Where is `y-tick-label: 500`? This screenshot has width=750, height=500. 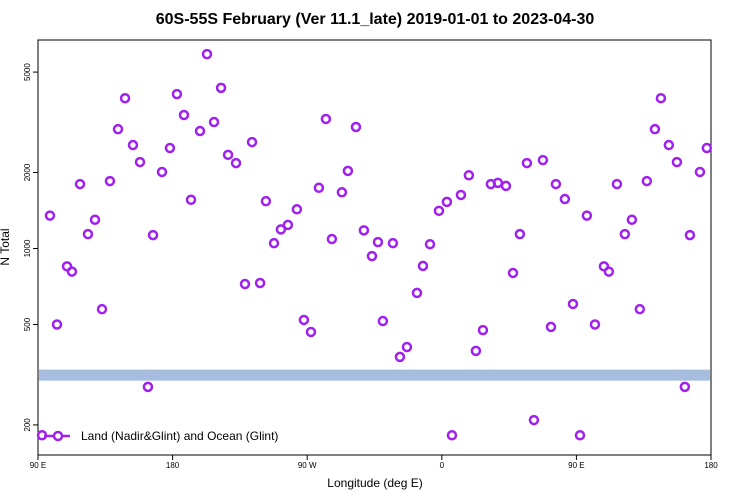 y-tick-label: 500 is located at coordinates (27, 324).